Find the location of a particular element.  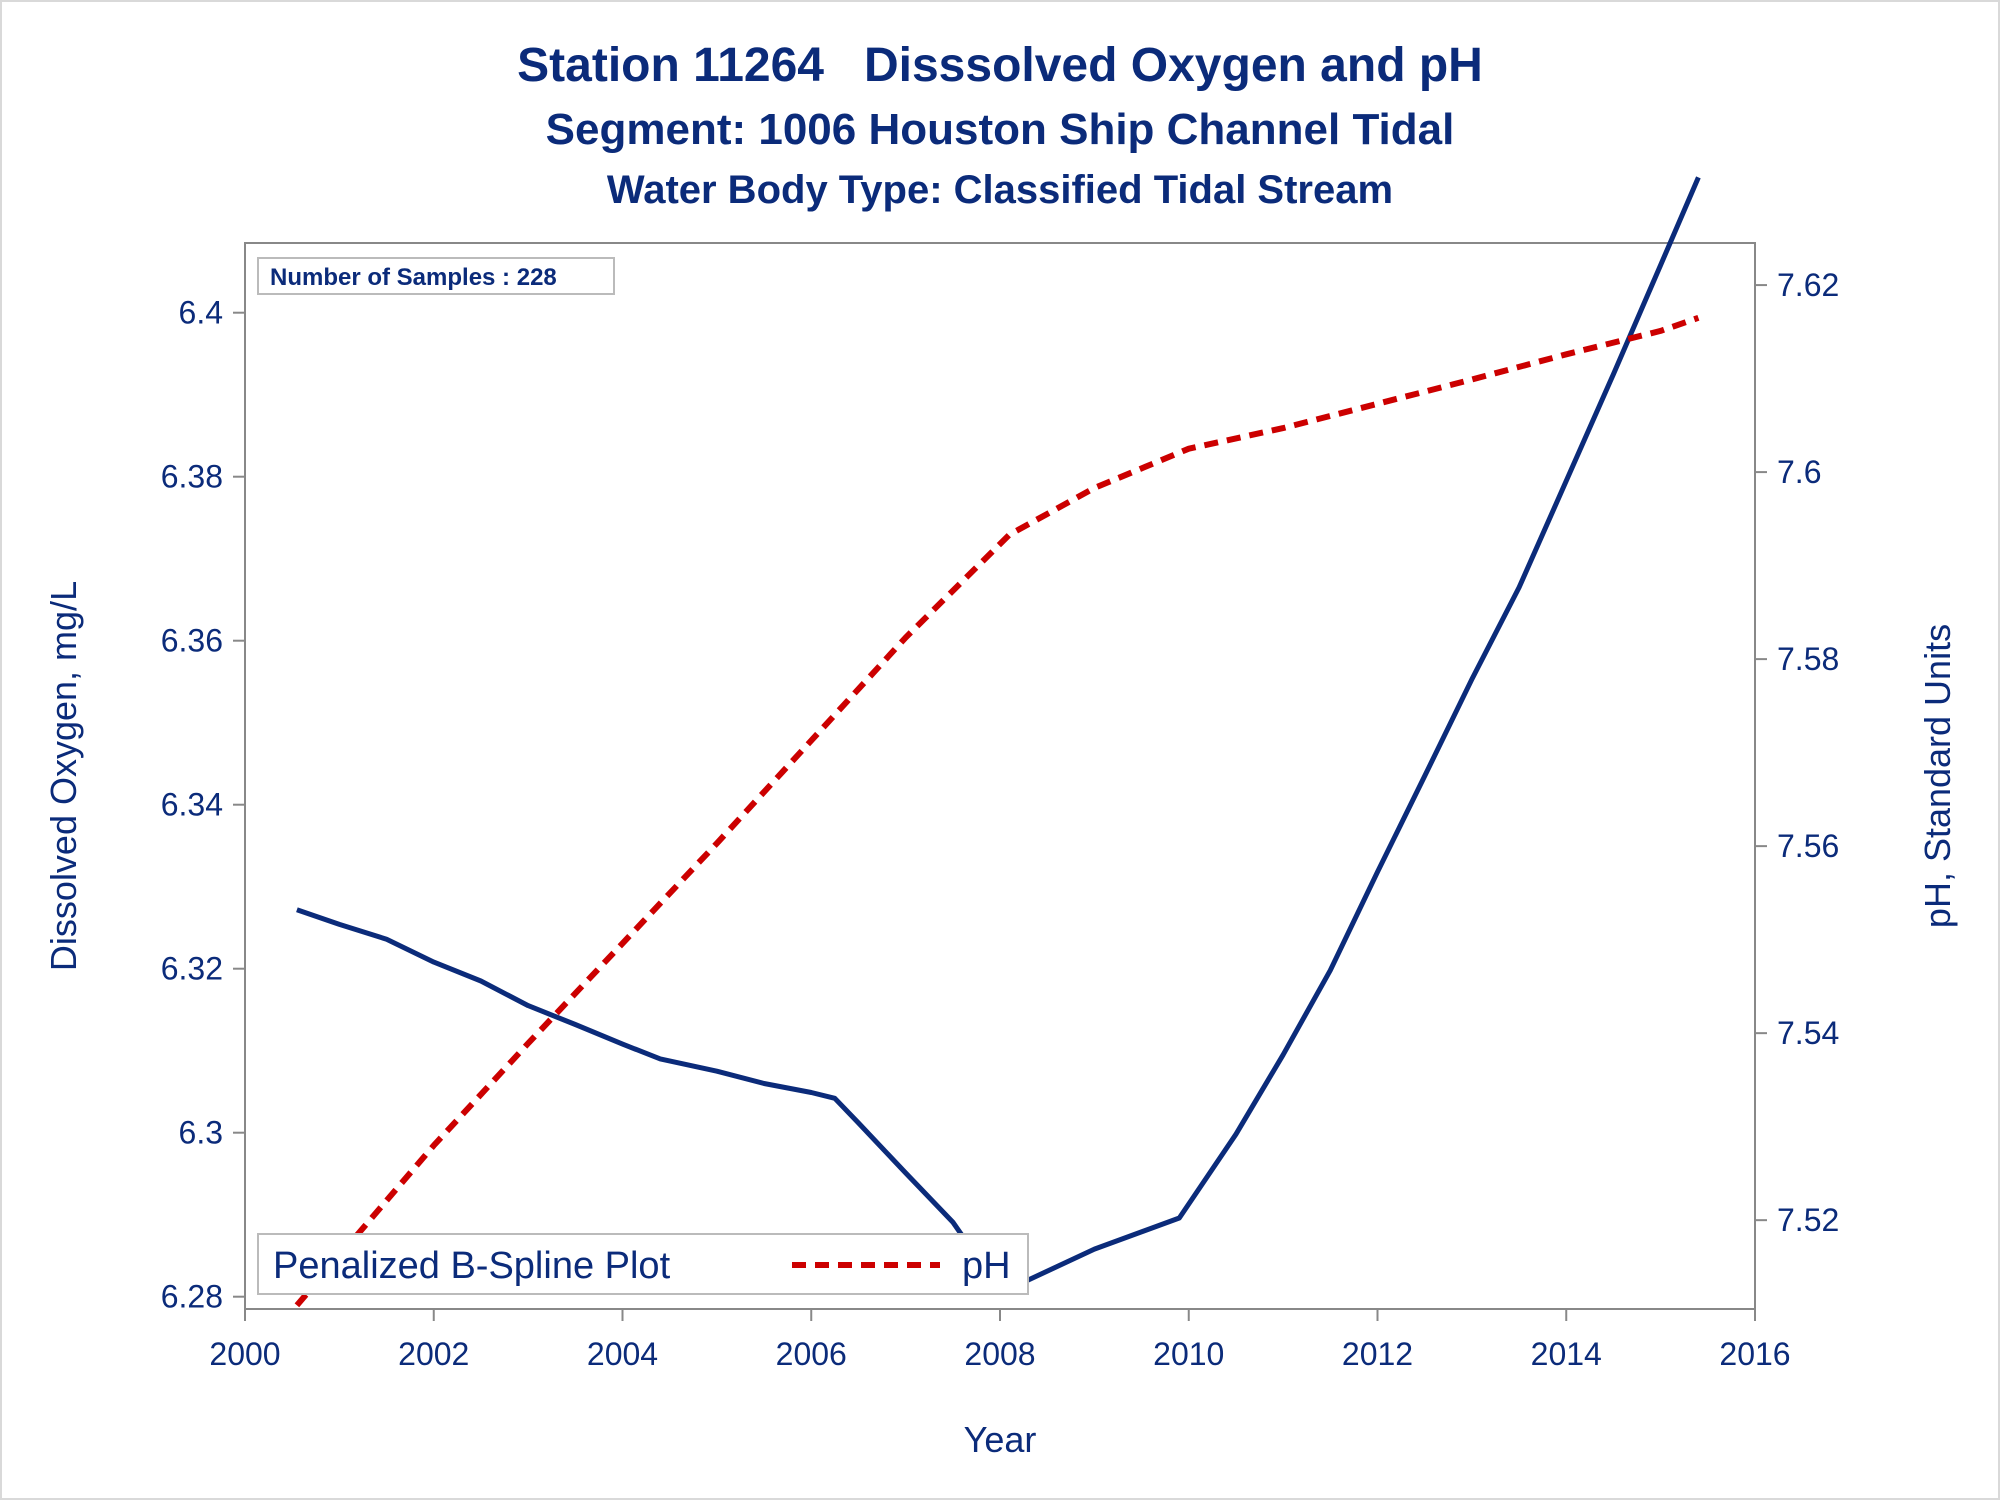

inset-box is located at coordinates (436, 276).